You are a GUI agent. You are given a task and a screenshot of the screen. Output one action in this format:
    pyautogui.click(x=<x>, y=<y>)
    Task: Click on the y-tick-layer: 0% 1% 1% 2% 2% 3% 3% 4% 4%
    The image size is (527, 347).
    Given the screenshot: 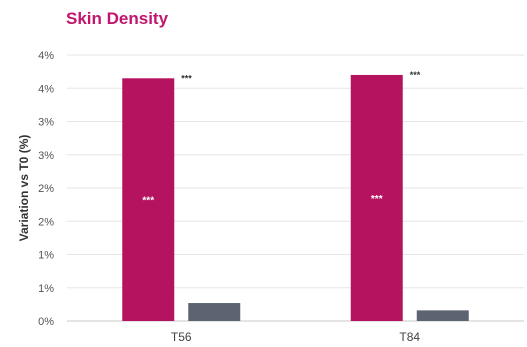 What is the action you would take?
    pyautogui.click(x=46, y=189)
    